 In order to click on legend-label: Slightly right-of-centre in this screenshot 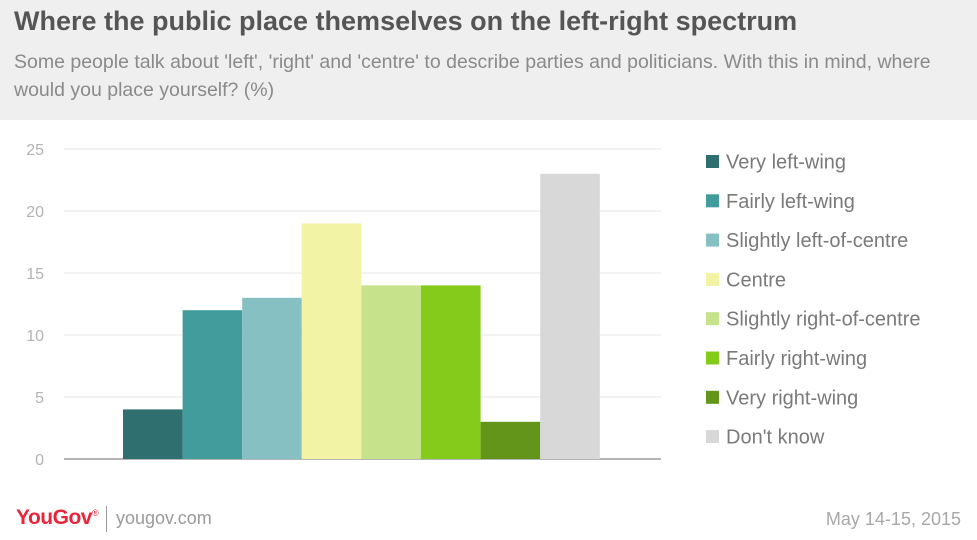, I will do `click(823, 320)`.